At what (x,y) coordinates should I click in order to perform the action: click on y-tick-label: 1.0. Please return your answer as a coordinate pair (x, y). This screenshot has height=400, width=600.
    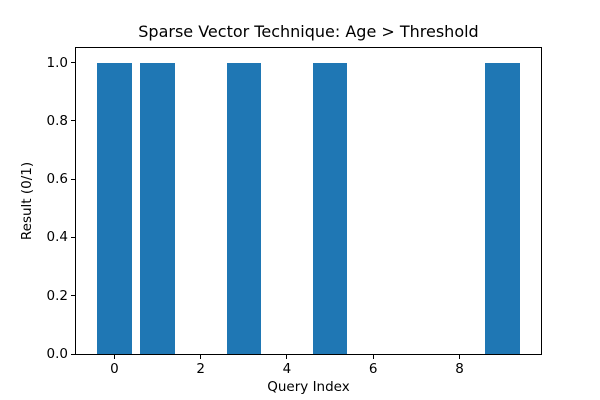
    Looking at the image, I should click on (57, 62).